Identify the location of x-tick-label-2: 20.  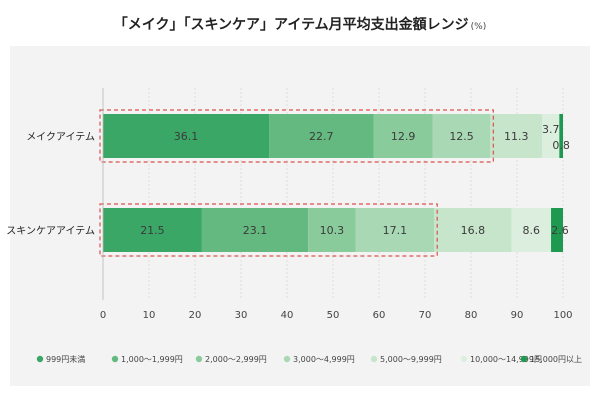
(195, 315).